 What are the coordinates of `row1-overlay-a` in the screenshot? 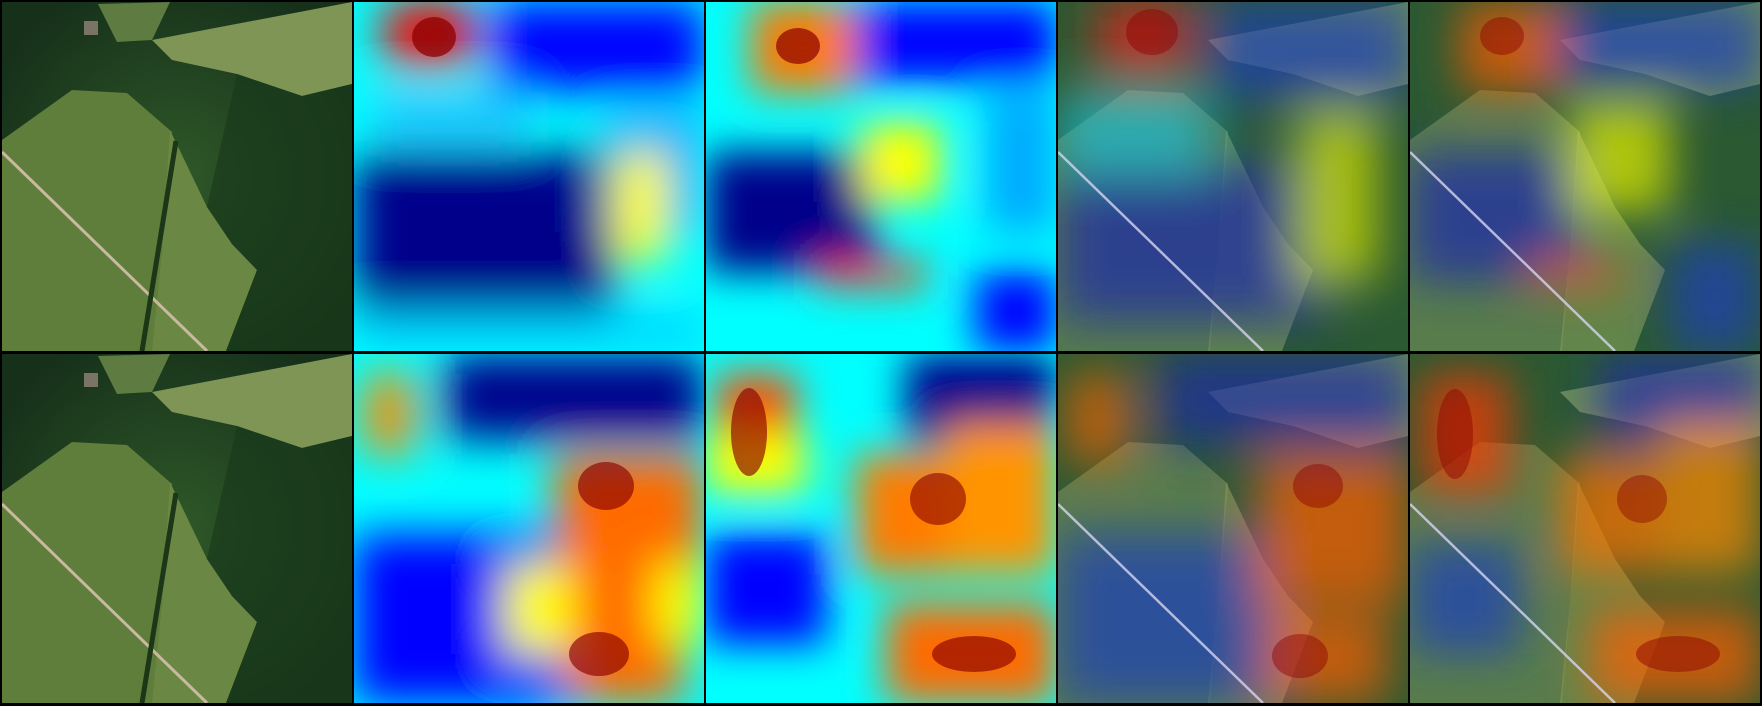 It's located at (1233, 176).